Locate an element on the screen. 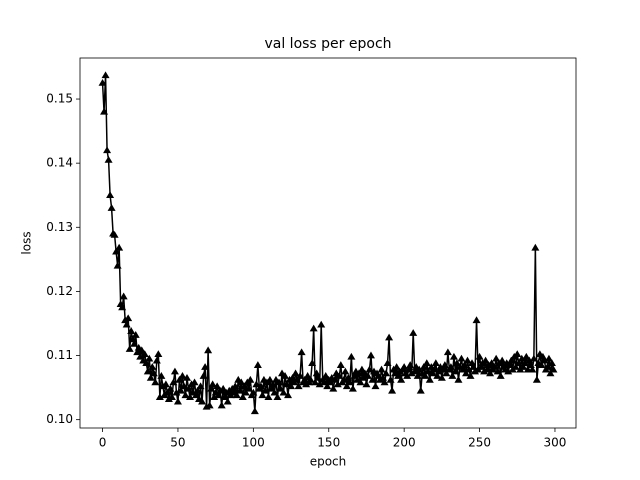 This screenshot has width=640, height=480. y-axis-label: loss is located at coordinates (27, 242).